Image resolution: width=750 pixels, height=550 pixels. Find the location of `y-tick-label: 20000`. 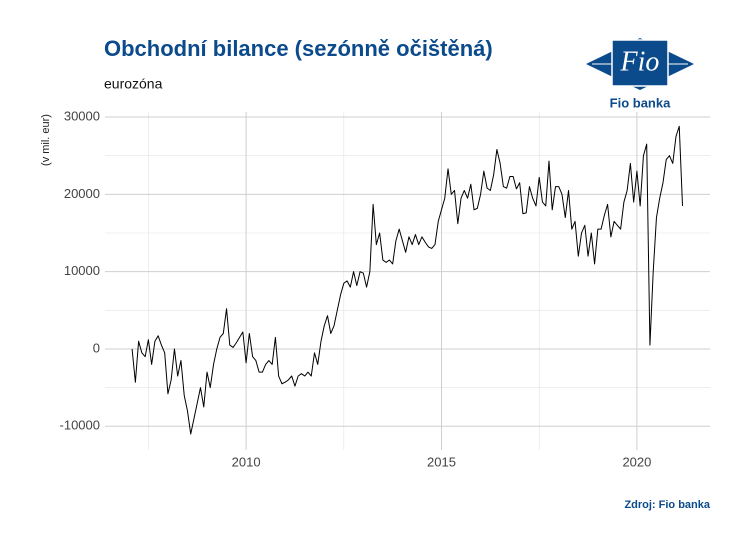

y-tick-label: 20000 is located at coordinates (82, 193).